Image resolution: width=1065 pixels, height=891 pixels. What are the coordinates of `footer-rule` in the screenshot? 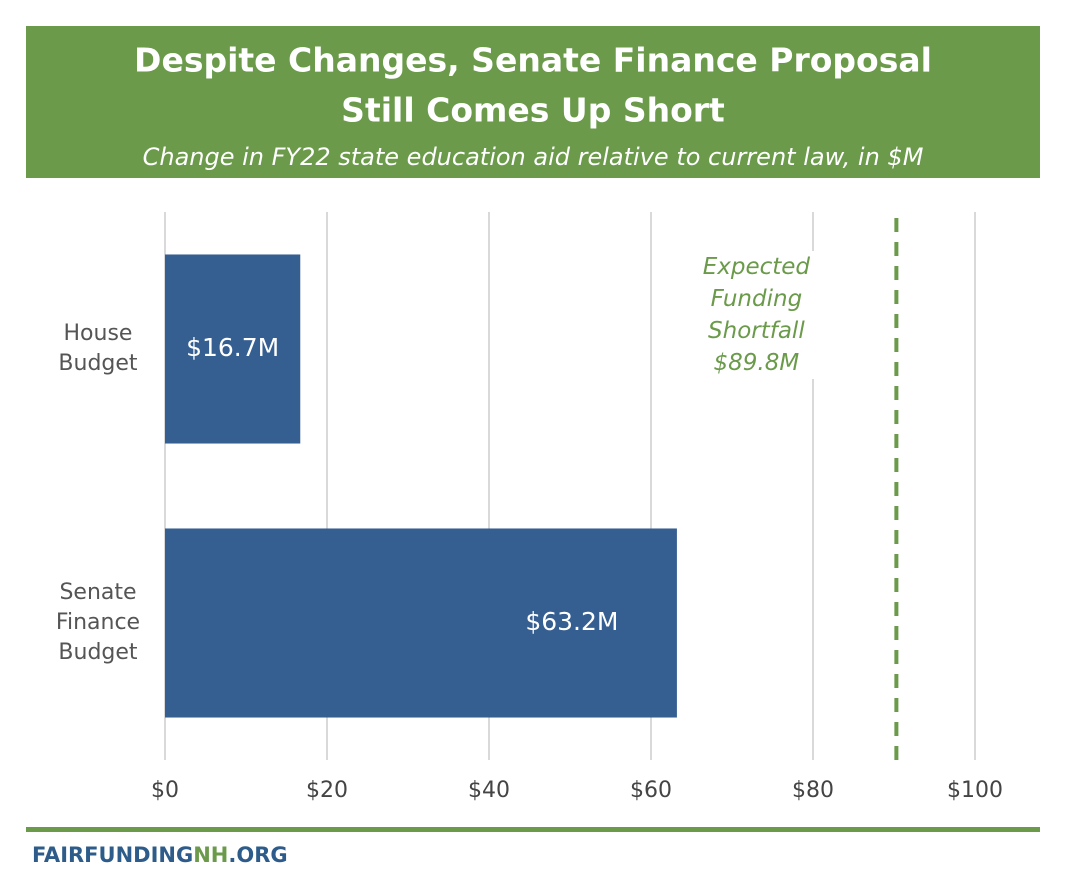 It's located at (533, 829).